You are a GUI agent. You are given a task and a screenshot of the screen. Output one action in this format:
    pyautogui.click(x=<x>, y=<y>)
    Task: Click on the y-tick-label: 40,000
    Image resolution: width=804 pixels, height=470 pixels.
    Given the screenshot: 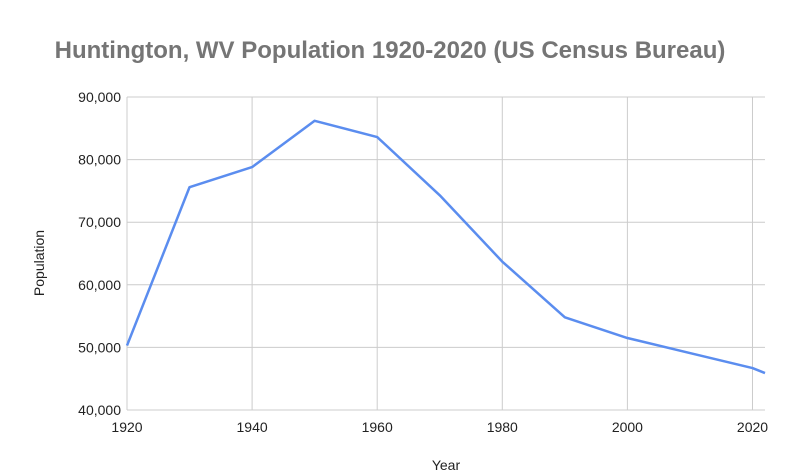 What is the action you would take?
    pyautogui.click(x=99, y=410)
    